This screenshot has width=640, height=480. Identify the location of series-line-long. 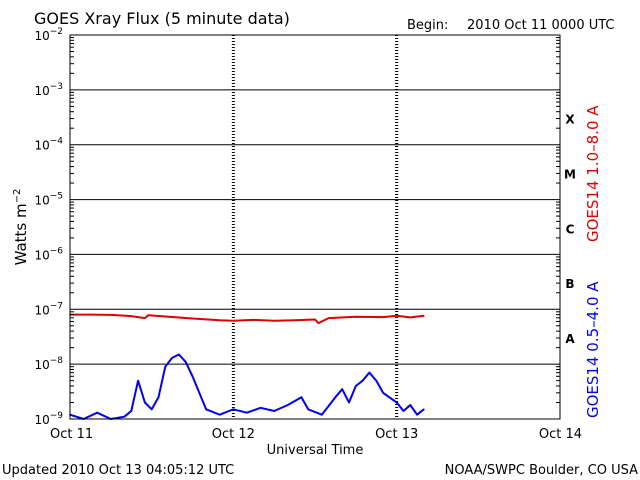
(247, 319).